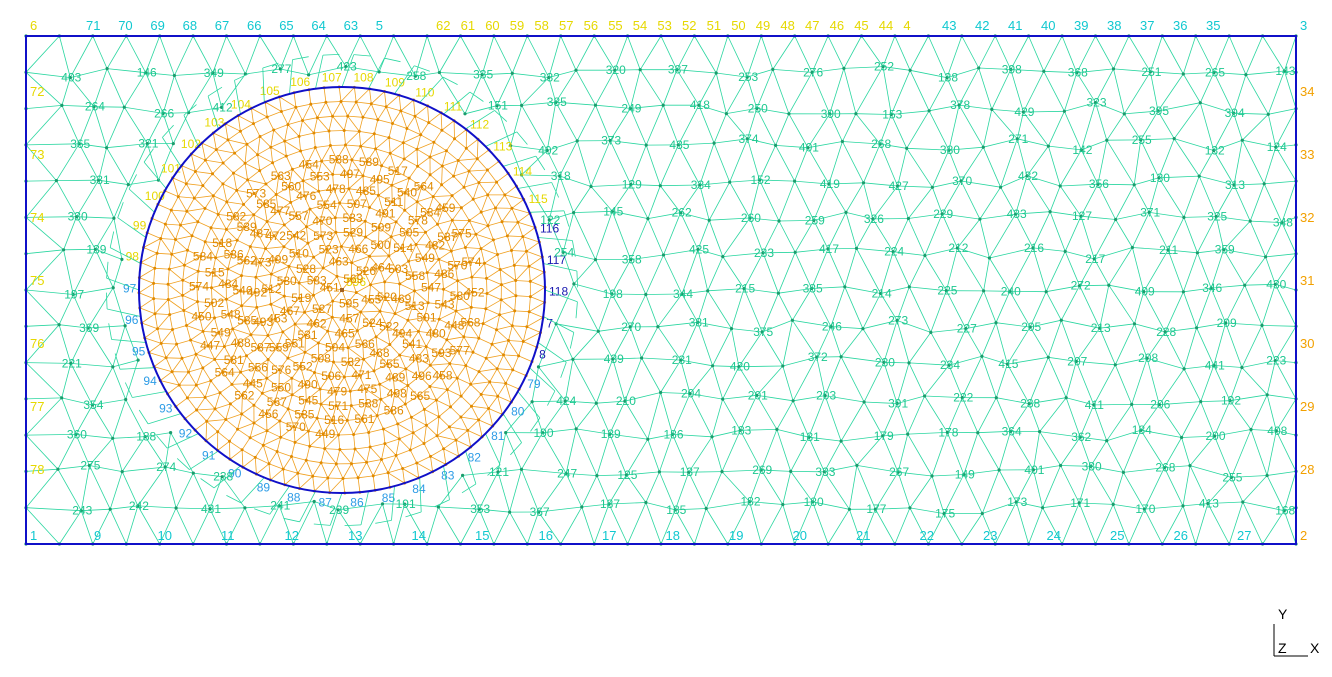  Describe the element at coordinates (830, 184) in the screenshot. I see `mesh-node-label: 419` at that location.